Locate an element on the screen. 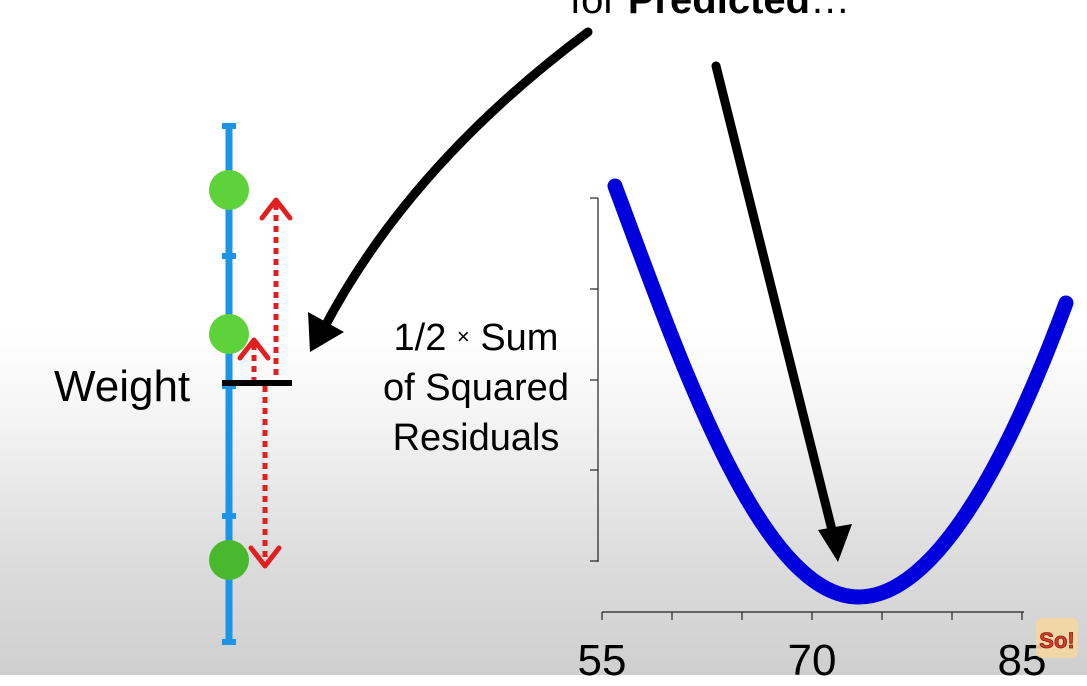  y-label-sum: Sum is located at coordinates (519, 338).